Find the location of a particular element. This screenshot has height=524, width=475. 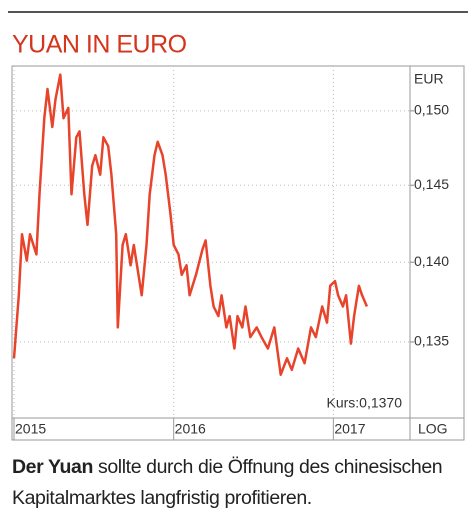

x-tick-label: 2016 is located at coordinates (190, 429).